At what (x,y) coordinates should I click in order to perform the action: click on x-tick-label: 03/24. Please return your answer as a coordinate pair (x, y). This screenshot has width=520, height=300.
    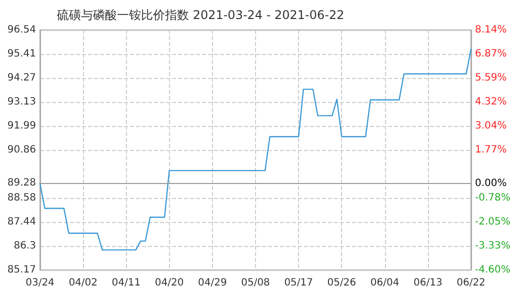
    Looking at the image, I should click on (40, 283).